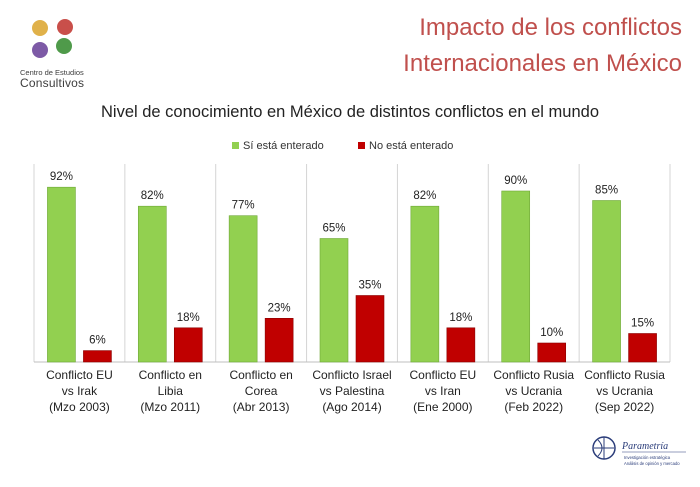 The height and width of the screenshot is (487, 700). What do you see at coordinates (647, 457) in the screenshot?
I see `parametria-tagline1: Investigación estratégica` at bounding box center [647, 457].